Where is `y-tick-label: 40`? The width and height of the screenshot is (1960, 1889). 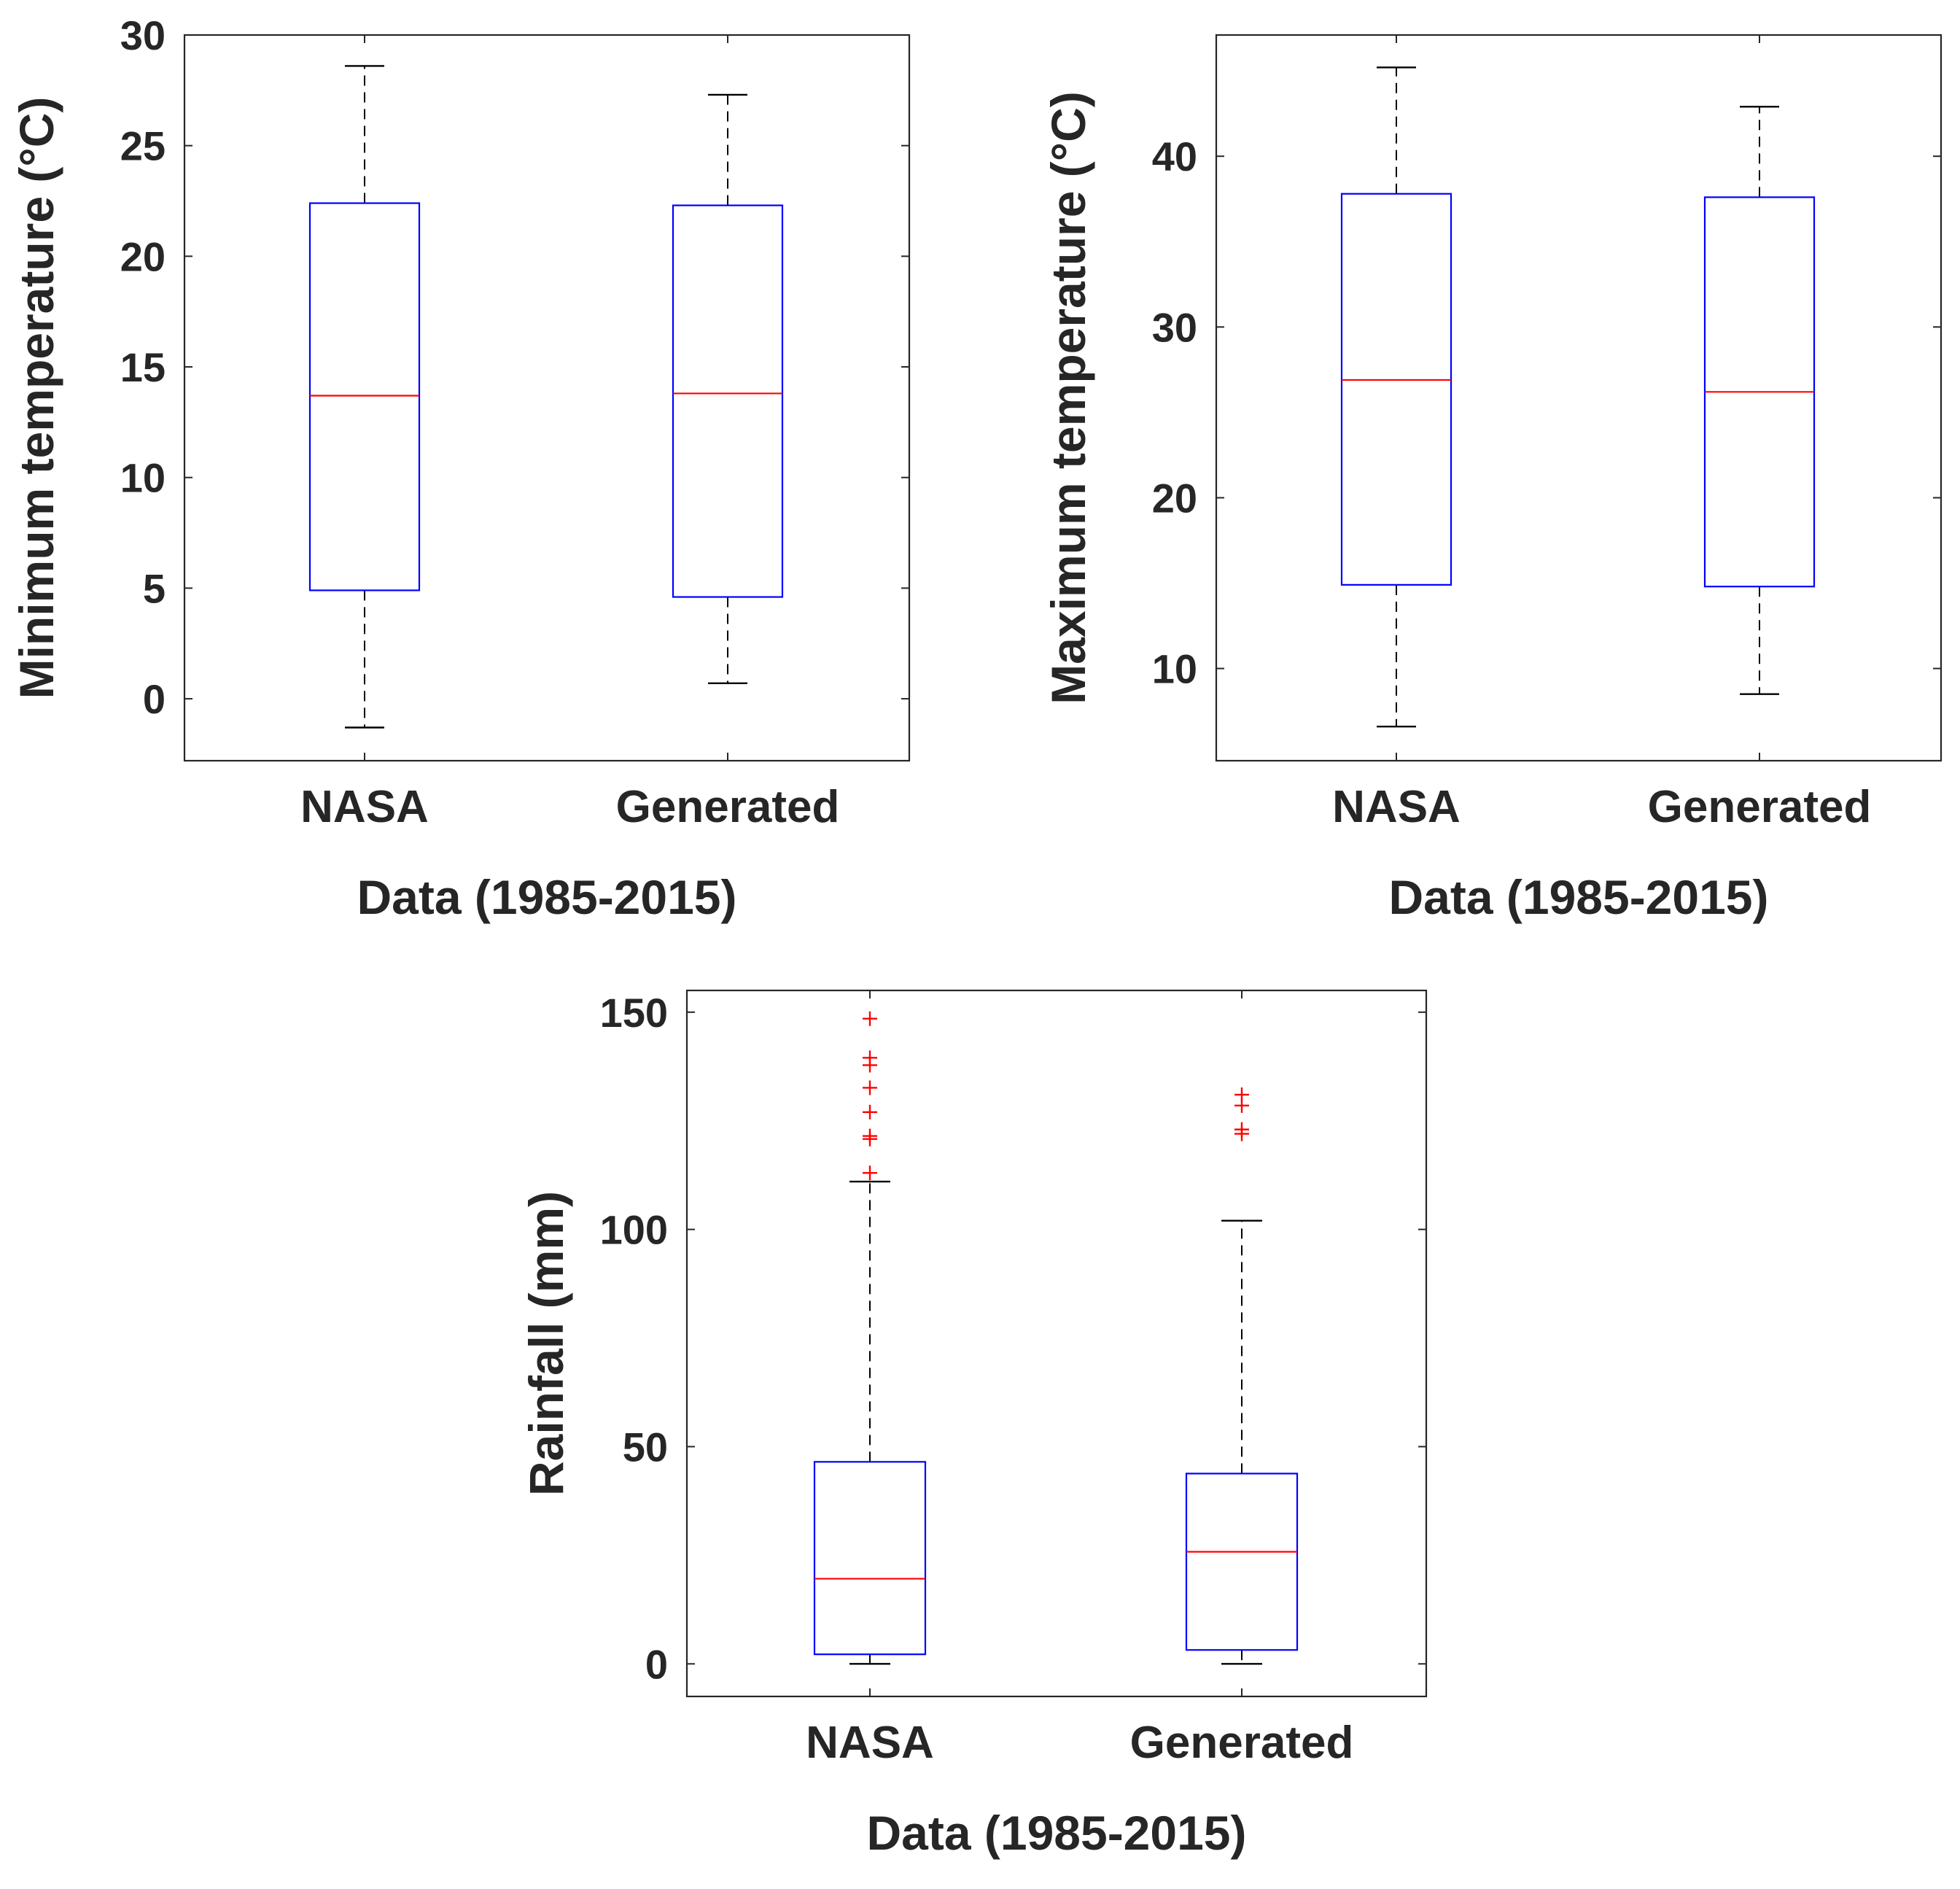
y-tick-label: 40 is located at coordinates (1174, 156).